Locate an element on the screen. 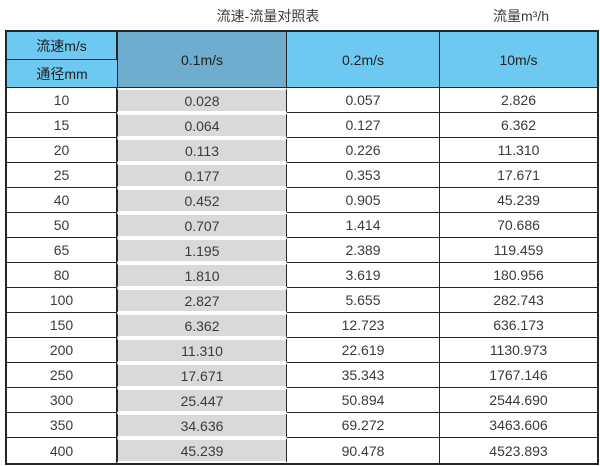  cell-flow-0-2ms: 69.272 is located at coordinates (363, 425).